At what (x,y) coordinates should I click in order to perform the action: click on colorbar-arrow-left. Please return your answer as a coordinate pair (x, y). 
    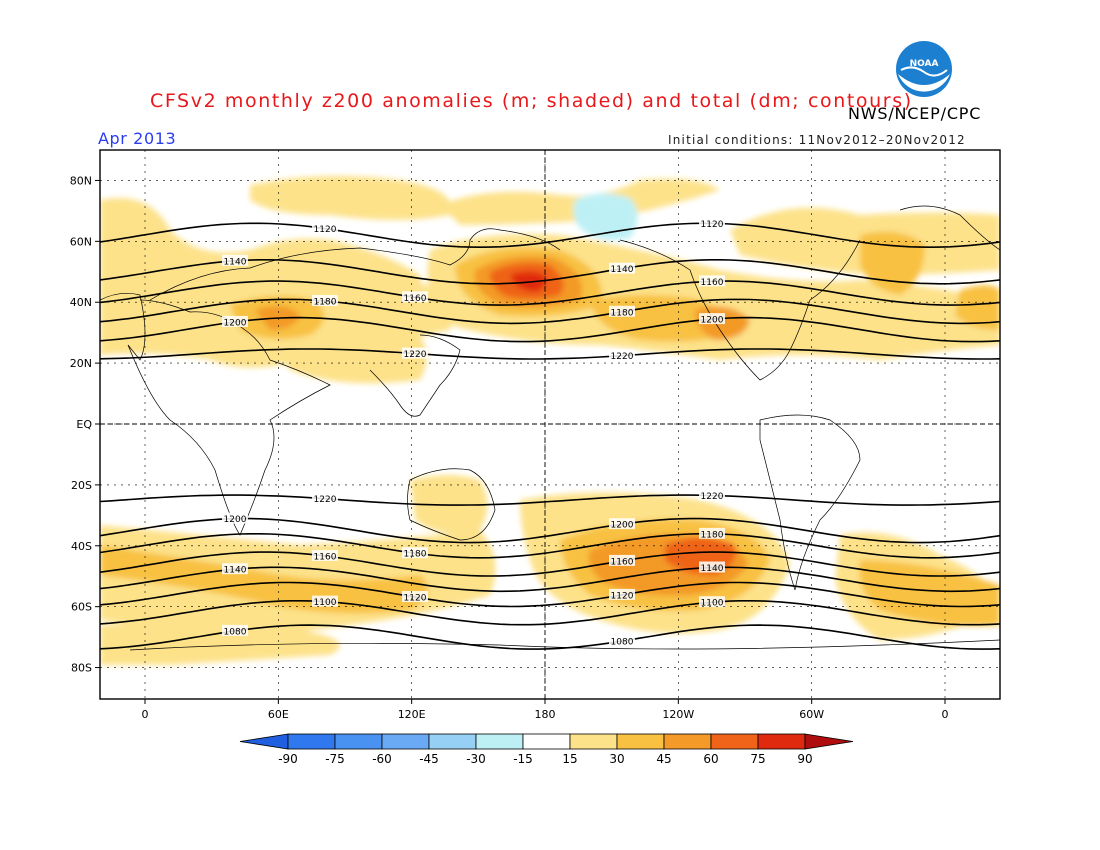
    Looking at the image, I should click on (264, 741).